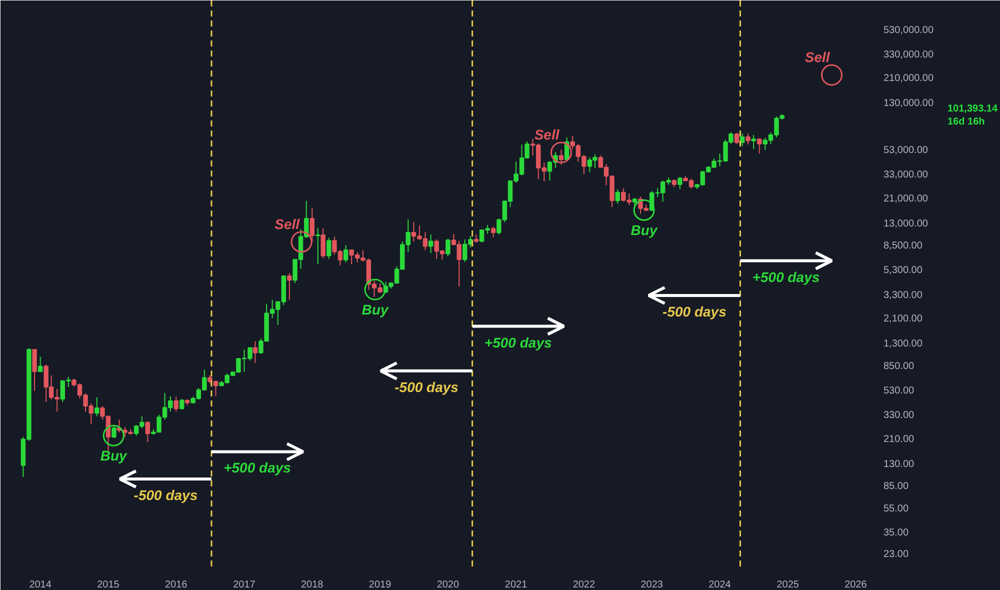 The height and width of the screenshot is (590, 1000). Describe the element at coordinates (903, 270) in the screenshot. I see `y-tick-label: 5,300.00` at that location.